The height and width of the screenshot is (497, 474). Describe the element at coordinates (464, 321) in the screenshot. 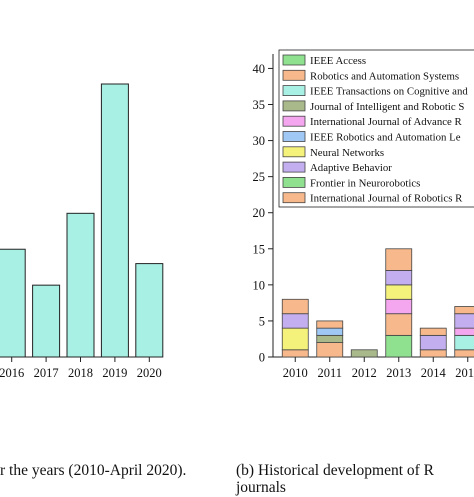

I see `bar-b-2015-s7` at that location.